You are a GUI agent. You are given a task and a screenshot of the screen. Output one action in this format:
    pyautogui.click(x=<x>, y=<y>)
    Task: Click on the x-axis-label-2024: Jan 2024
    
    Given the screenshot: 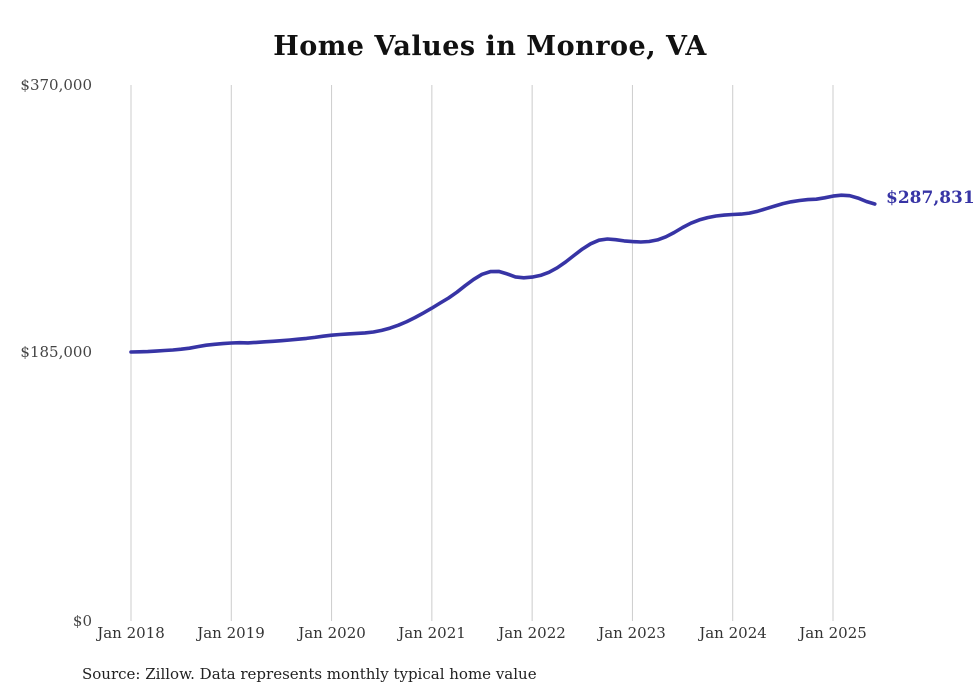 What is the action you would take?
    pyautogui.click(x=733, y=633)
    